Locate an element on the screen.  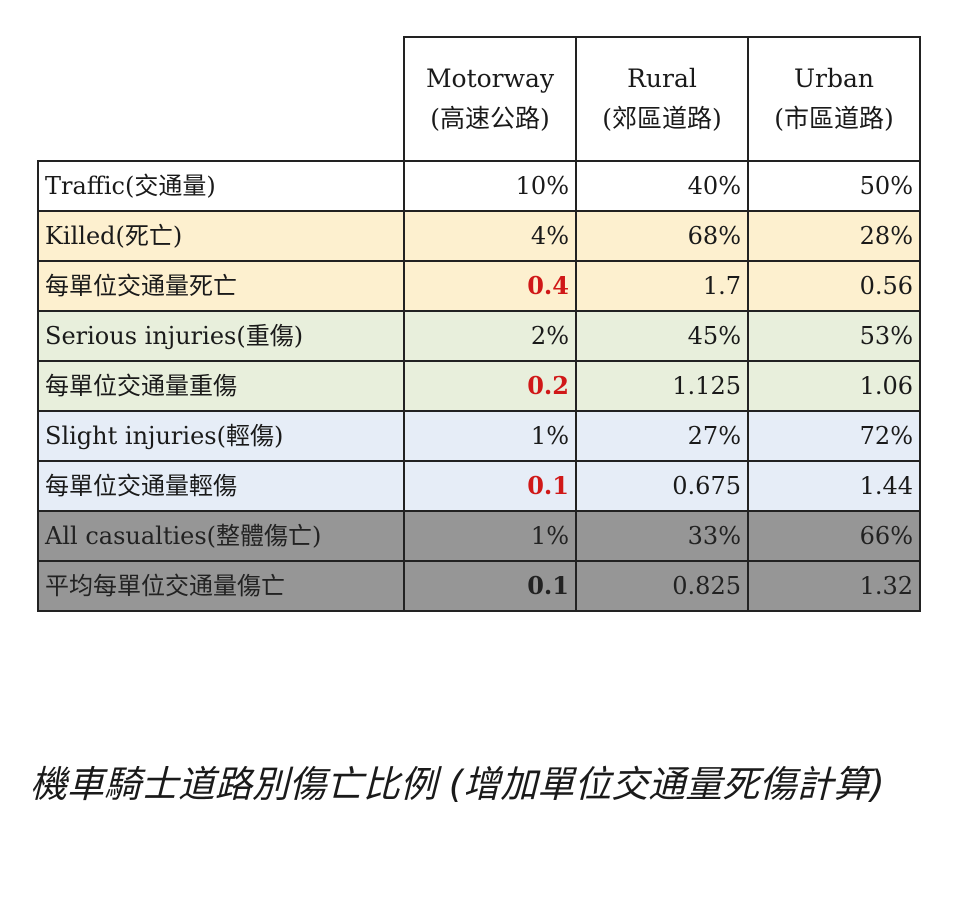
cell-urban: 66% is located at coordinates (834, 536).